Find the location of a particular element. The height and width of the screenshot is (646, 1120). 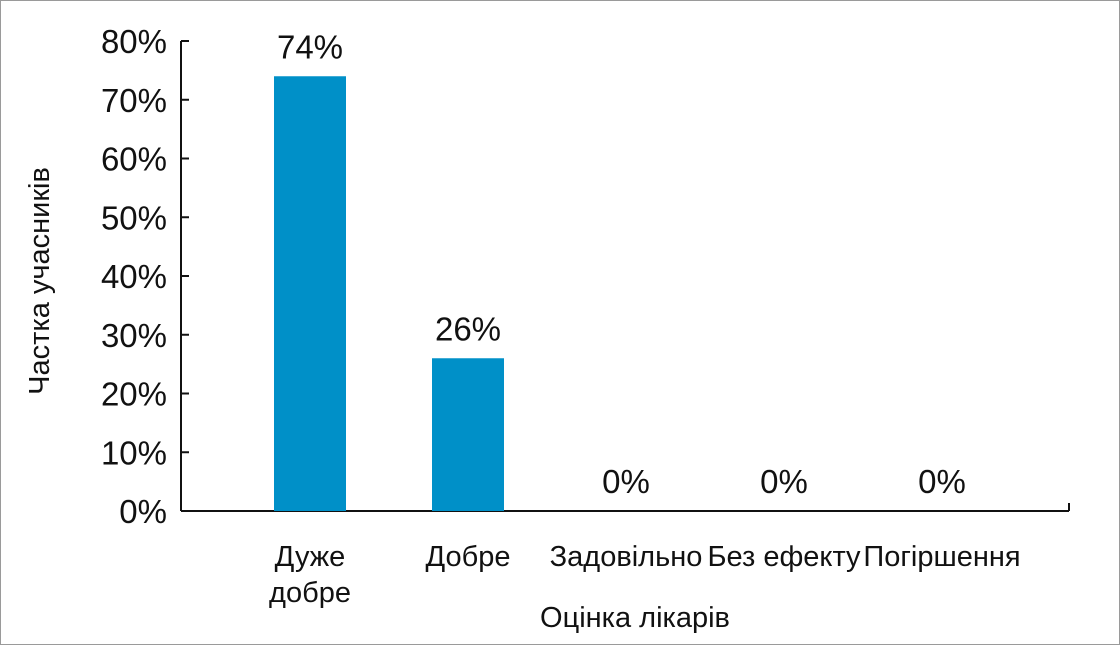

x-tick-label: Дуже is located at coordinates (310, 557).